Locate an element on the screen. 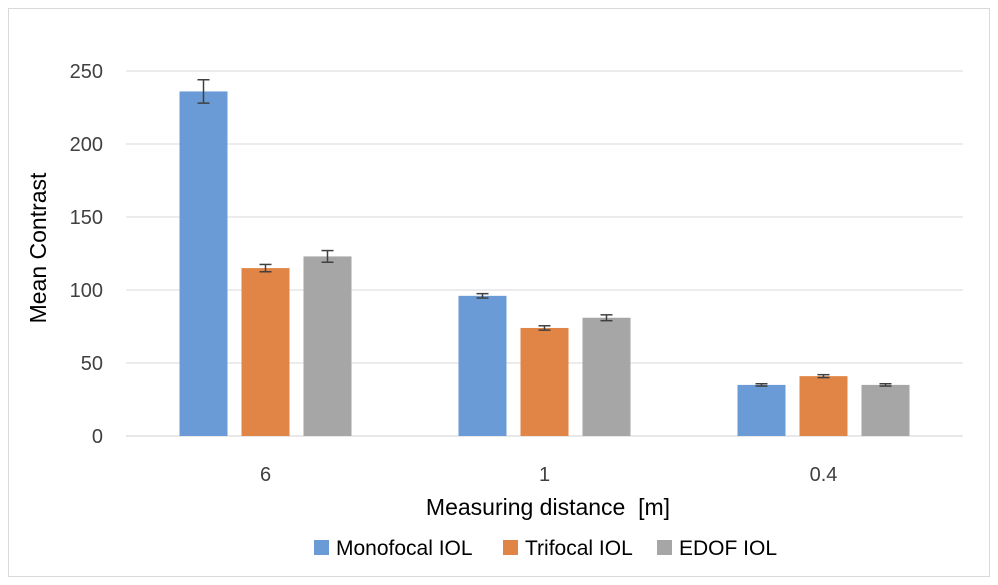  y-axis-ticks: 0 50 100 150 200 250 is located at coordinates (86, 254).